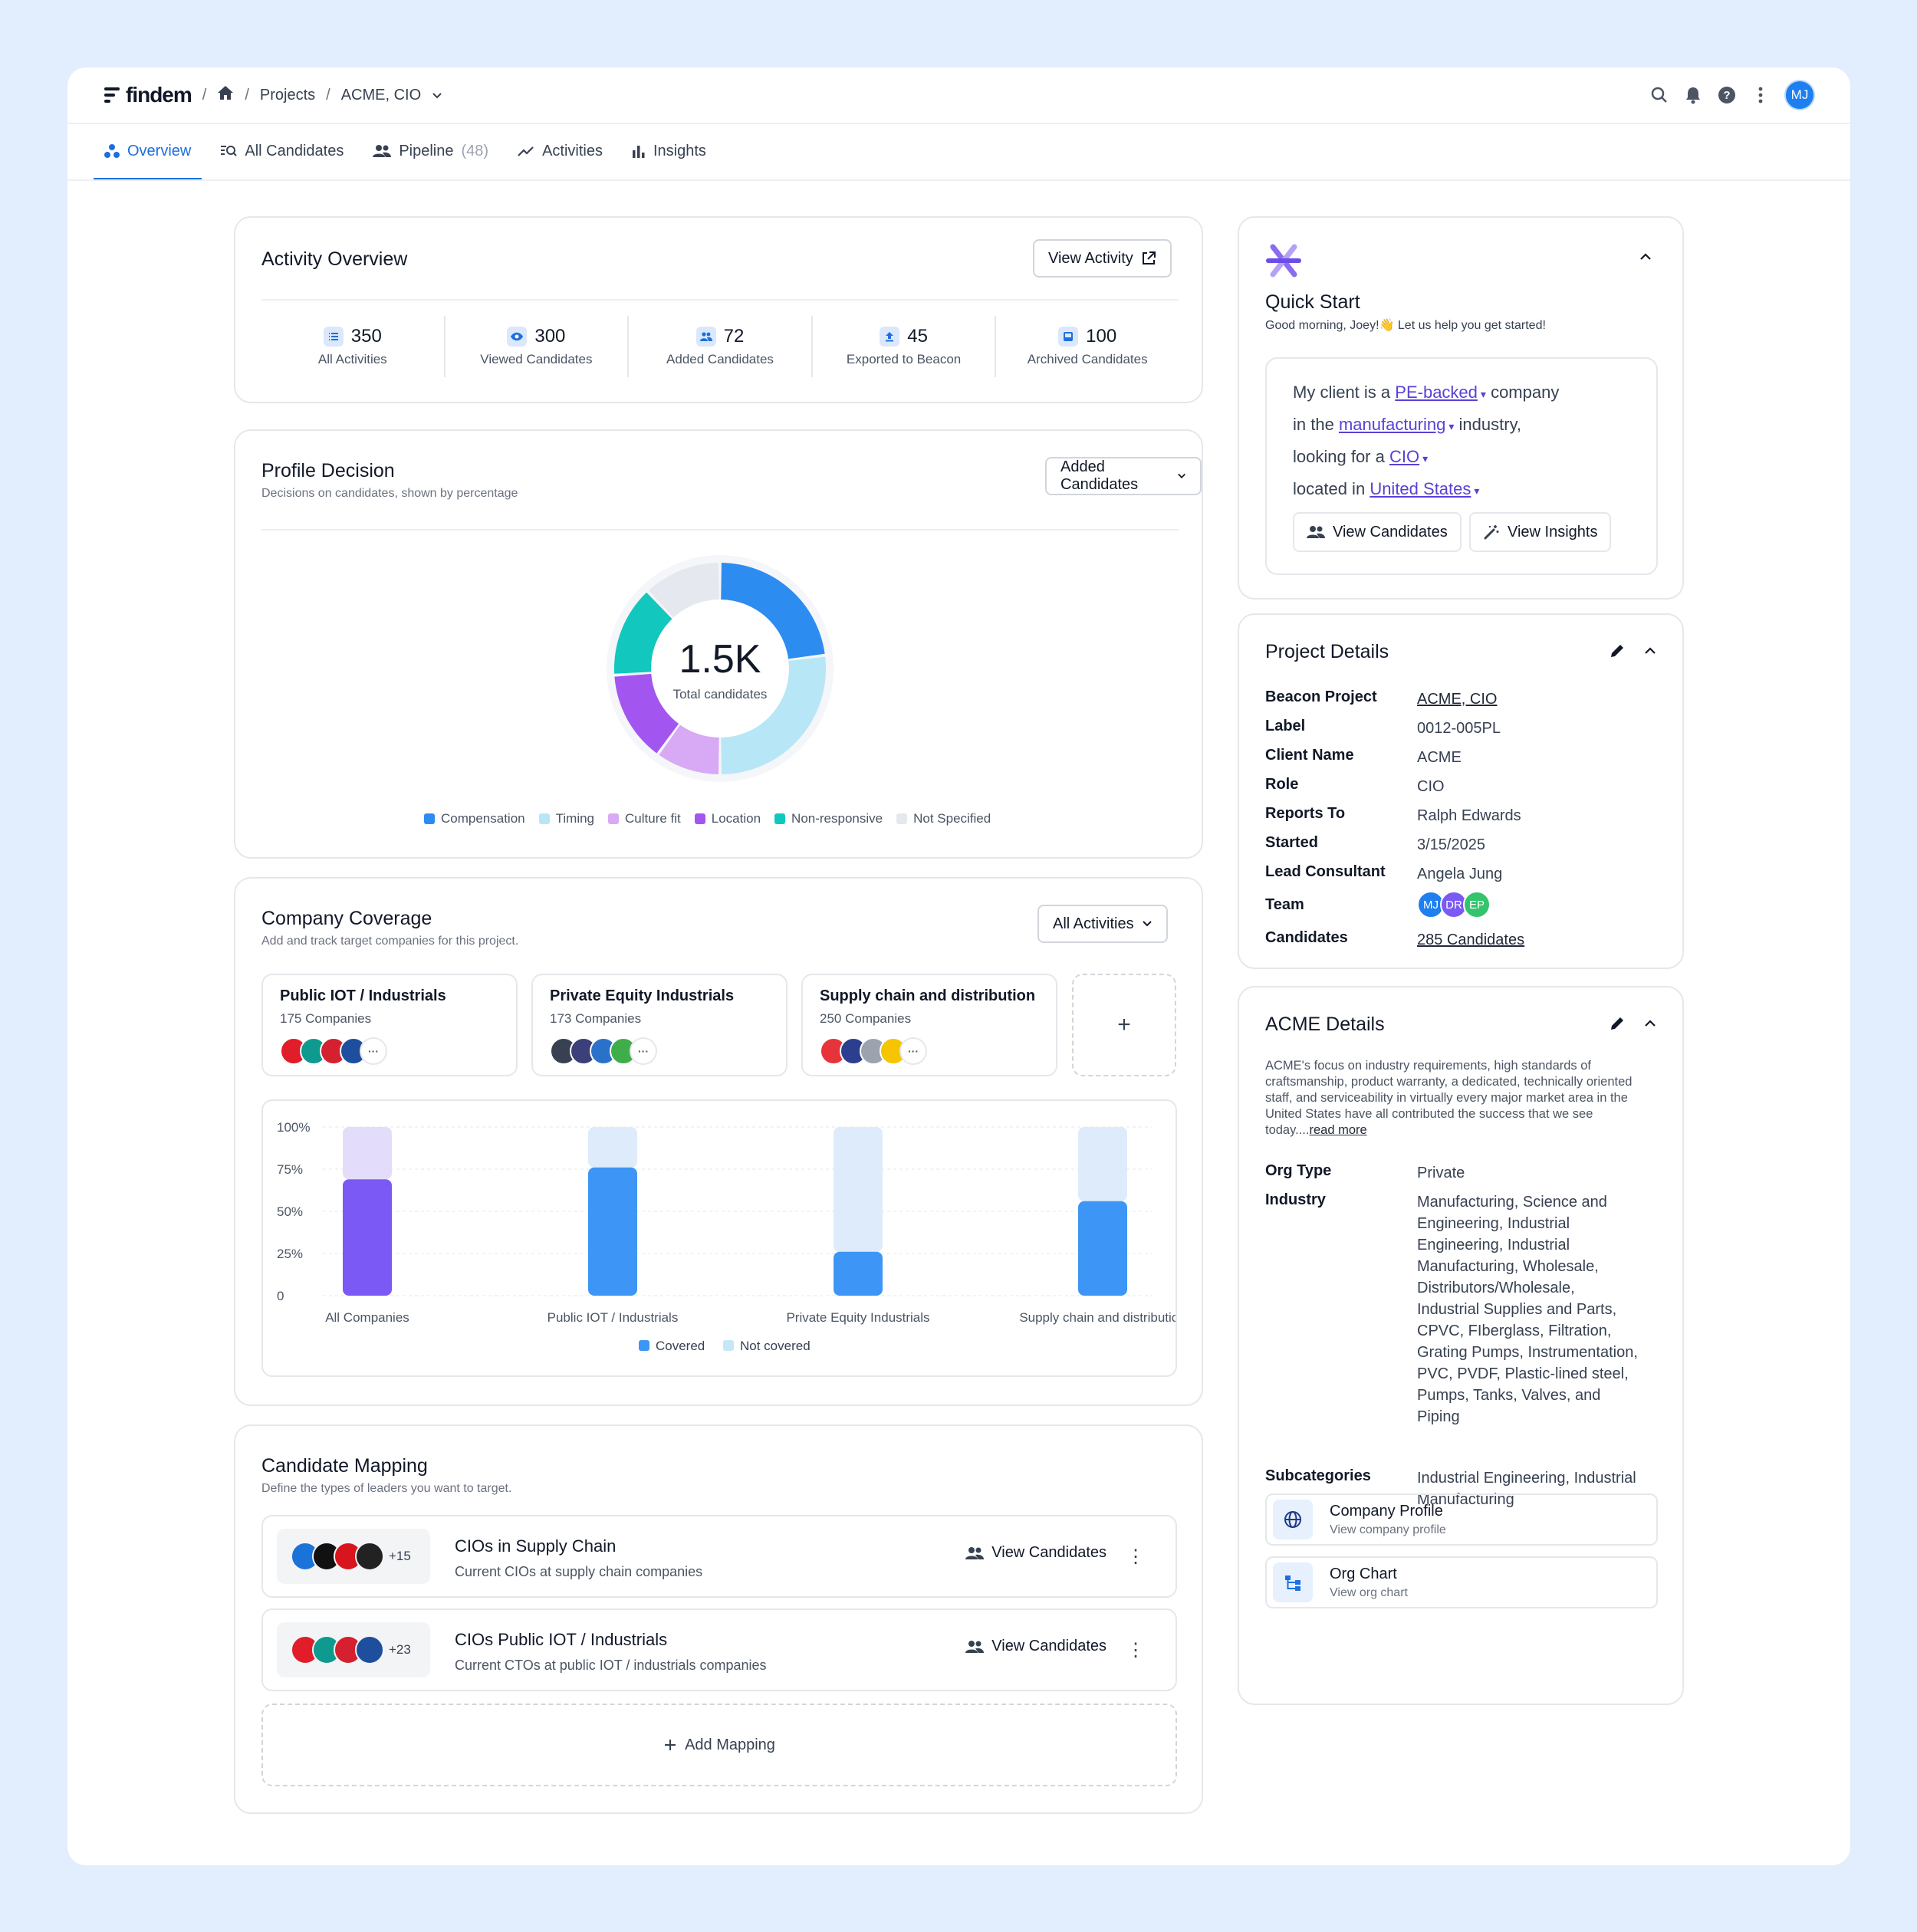 The image size is (1917, 1932). Describe the element at coordinates (1492, 532) in the screenshot. I see `magic-wand-icon` at that location.